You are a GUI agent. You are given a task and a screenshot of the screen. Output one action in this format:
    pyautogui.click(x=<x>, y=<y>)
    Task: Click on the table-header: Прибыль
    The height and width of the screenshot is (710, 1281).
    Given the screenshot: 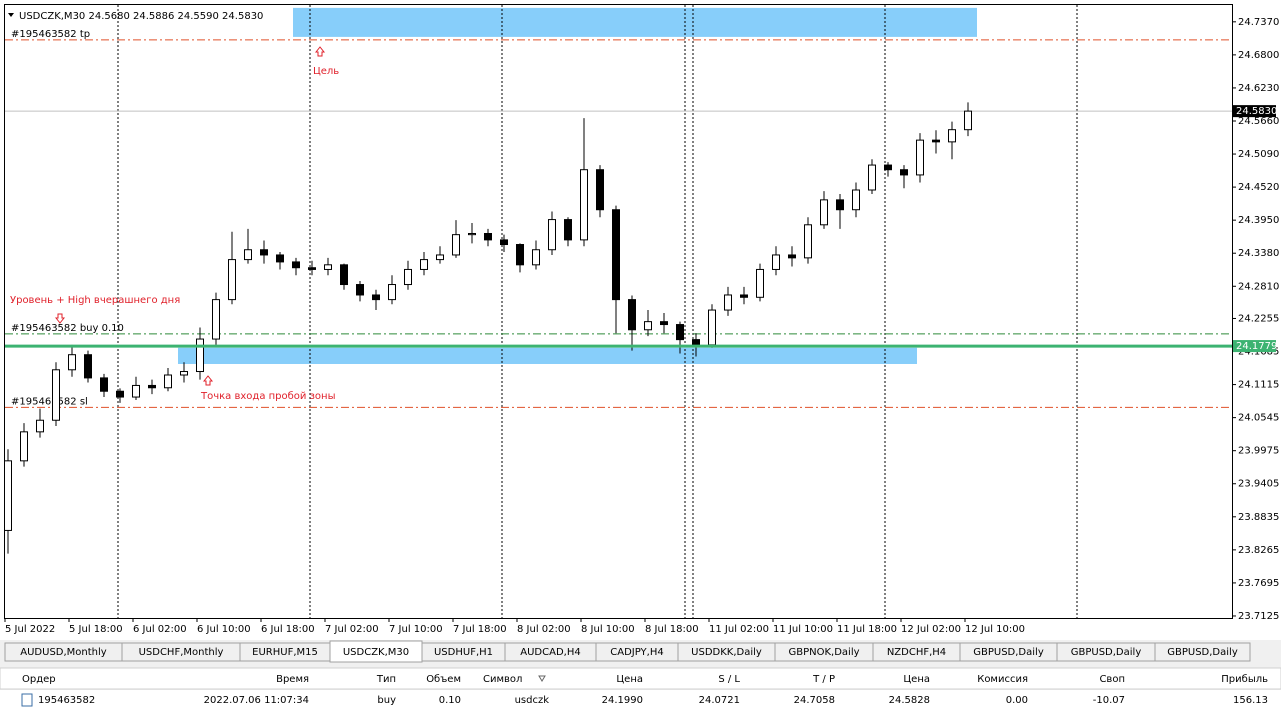 What is the action you would take?
    pyautogui.click(x=1244, y=679)
    